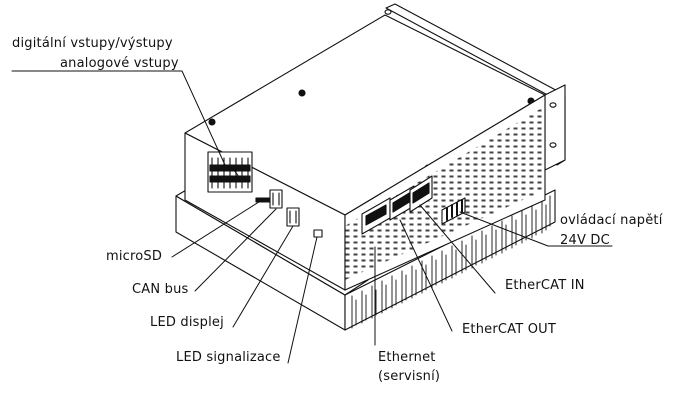 The width and height of the screenshot is (674, 410). What do you see at coordinates (421, 194) in the screenshot?
I see `ethercat-in-port` at bounding box center [421, 194].